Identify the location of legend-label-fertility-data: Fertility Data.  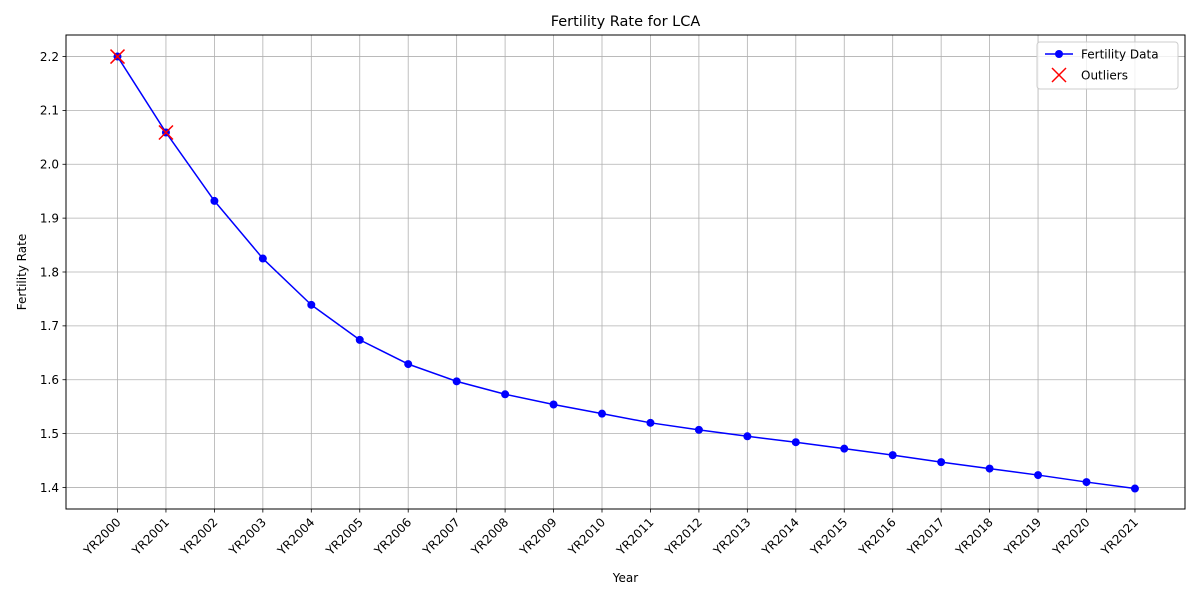
(1120, 55).